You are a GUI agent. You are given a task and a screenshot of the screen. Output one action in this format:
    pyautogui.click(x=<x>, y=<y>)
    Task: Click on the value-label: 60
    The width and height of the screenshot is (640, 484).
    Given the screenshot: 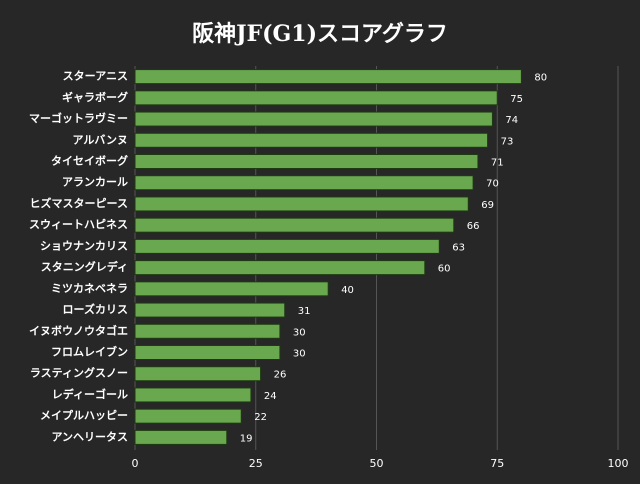 What is the action you would take?
    pyautogui.click(x=444, y=269)
    